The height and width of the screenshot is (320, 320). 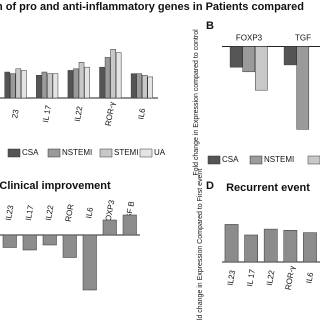 What do you see at coordinates (30, 212) in the screenshot?
I see `x-tick-label: IL17` at bounding box center [30, 212].